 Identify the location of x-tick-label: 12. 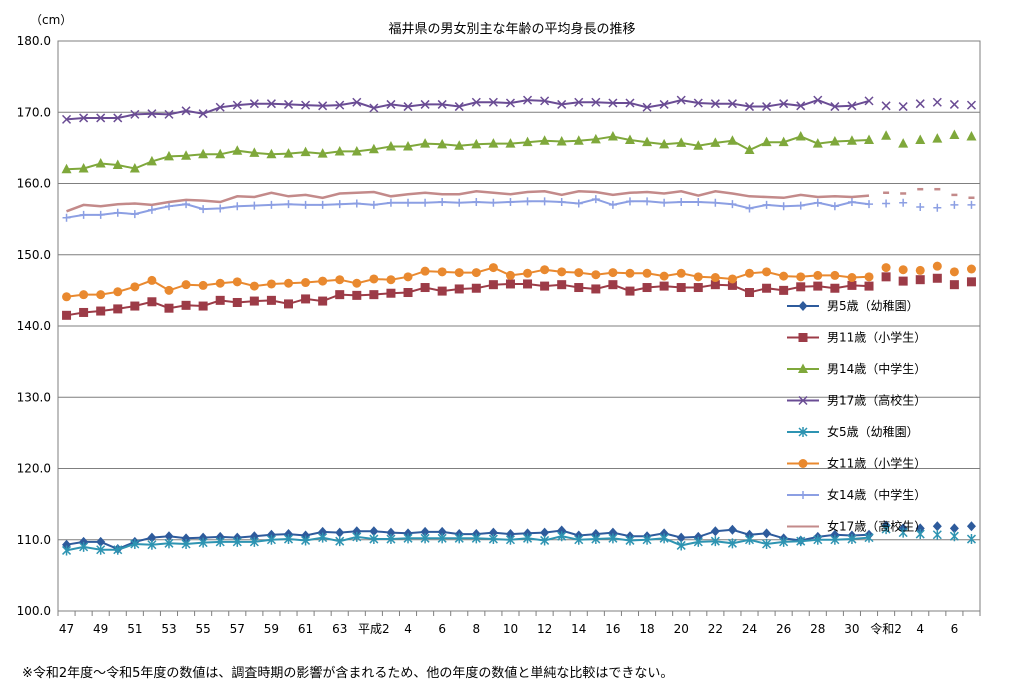
(544, 629).